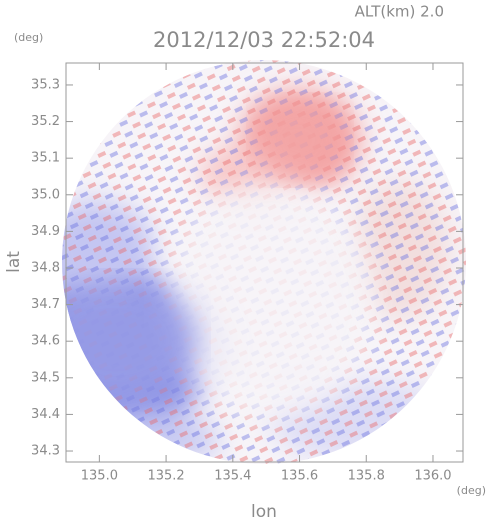 This screenshot has height=521, width=491. Describe the element at coordinates (45, 377) in the screenshot. I see `y-tick-label: 34.5` at that location.